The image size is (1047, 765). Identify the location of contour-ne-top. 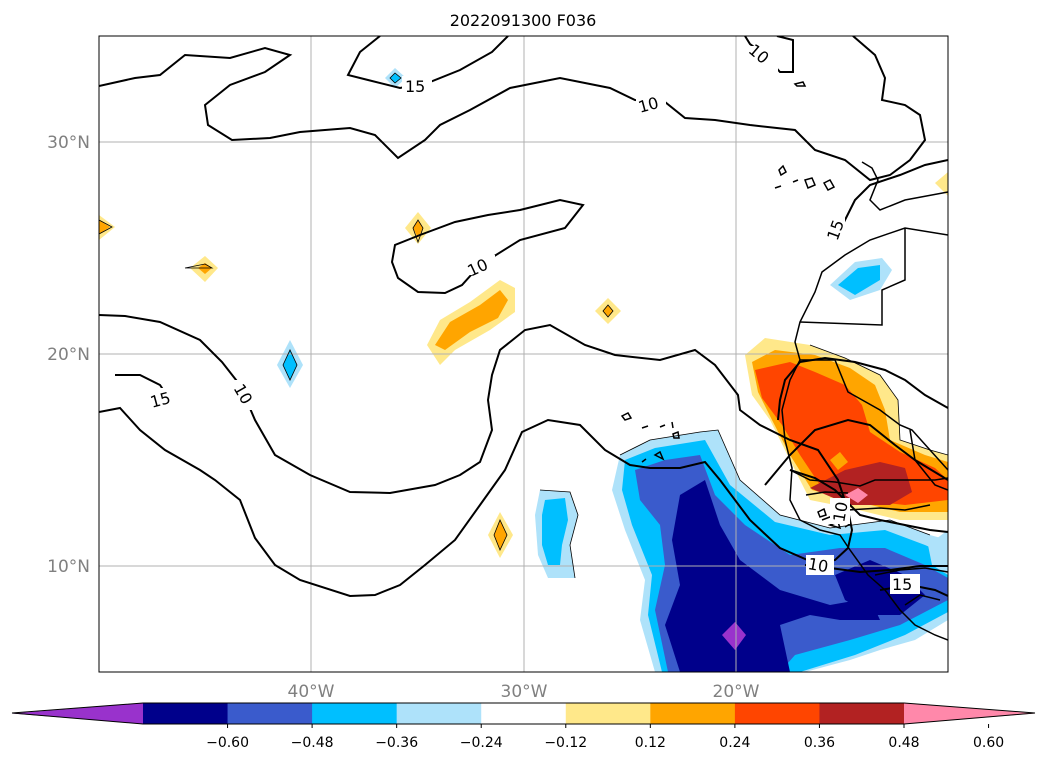
(769, 54).